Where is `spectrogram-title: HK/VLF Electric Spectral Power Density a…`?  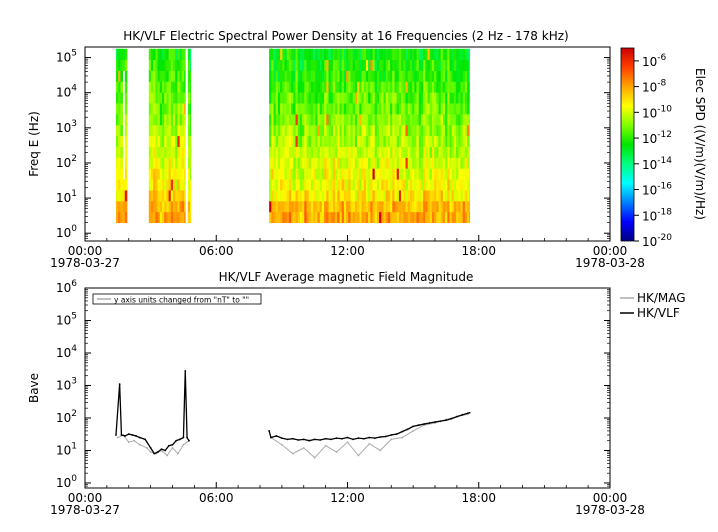 spectrogram-title: HK/VLF Electric Spectral Power Density a… is located at coordinates (345, 36).